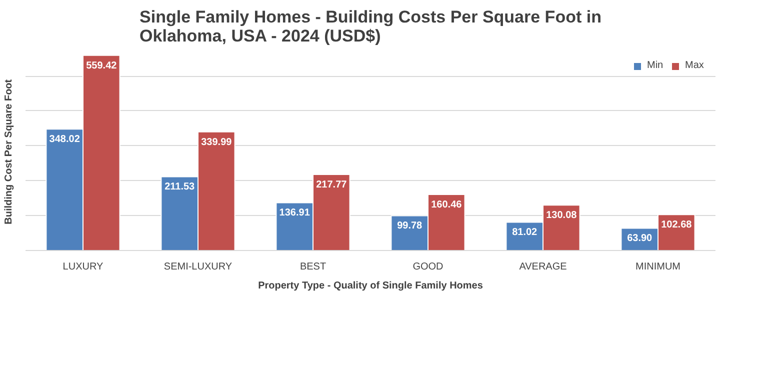  I want to click on data-label: 102.68, so click(676, 225).